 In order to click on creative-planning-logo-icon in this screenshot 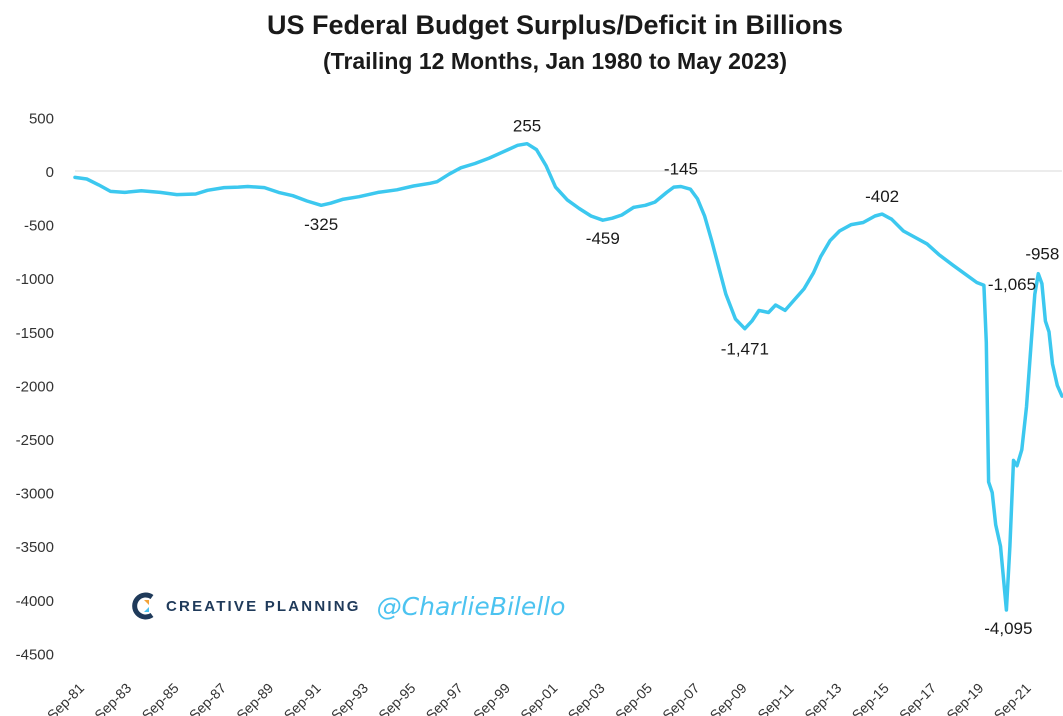, I will do `click(143, 606)`.